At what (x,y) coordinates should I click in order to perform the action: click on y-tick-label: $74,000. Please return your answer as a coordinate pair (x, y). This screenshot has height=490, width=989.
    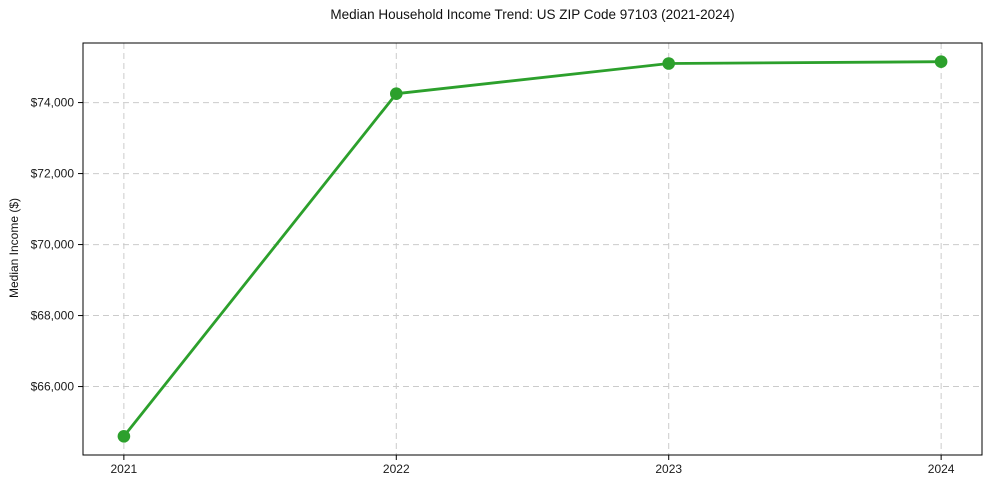
    Looking at the image, I should click on (53, 103).